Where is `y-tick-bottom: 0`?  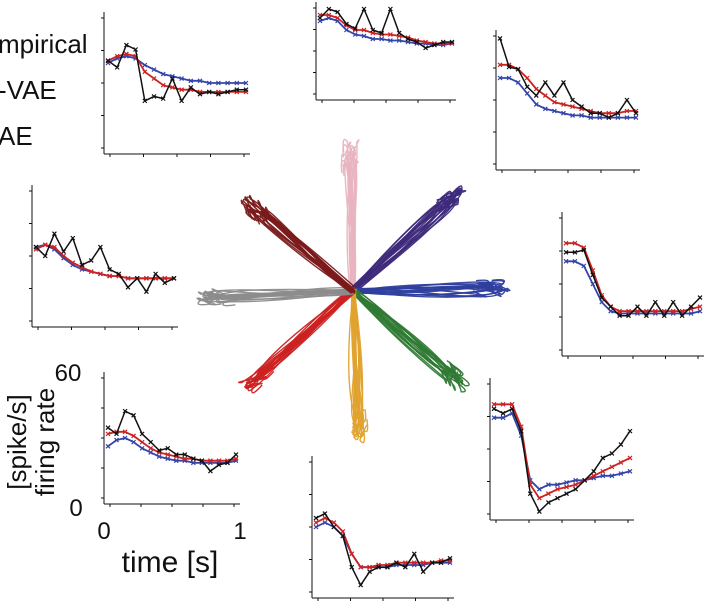
y-tick-bottom: 0 is located at coordinates (75, 508).